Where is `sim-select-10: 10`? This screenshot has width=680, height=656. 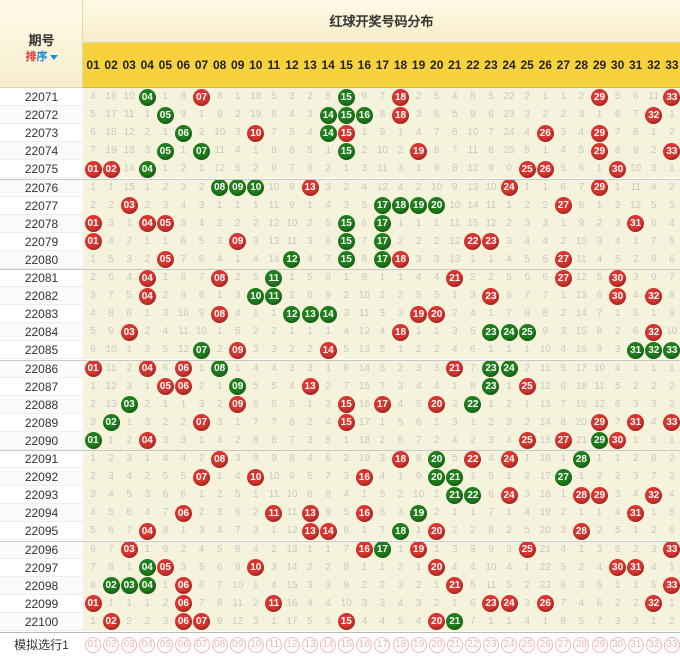 sim-select-10: 10 is located at coordinates (255, 645).